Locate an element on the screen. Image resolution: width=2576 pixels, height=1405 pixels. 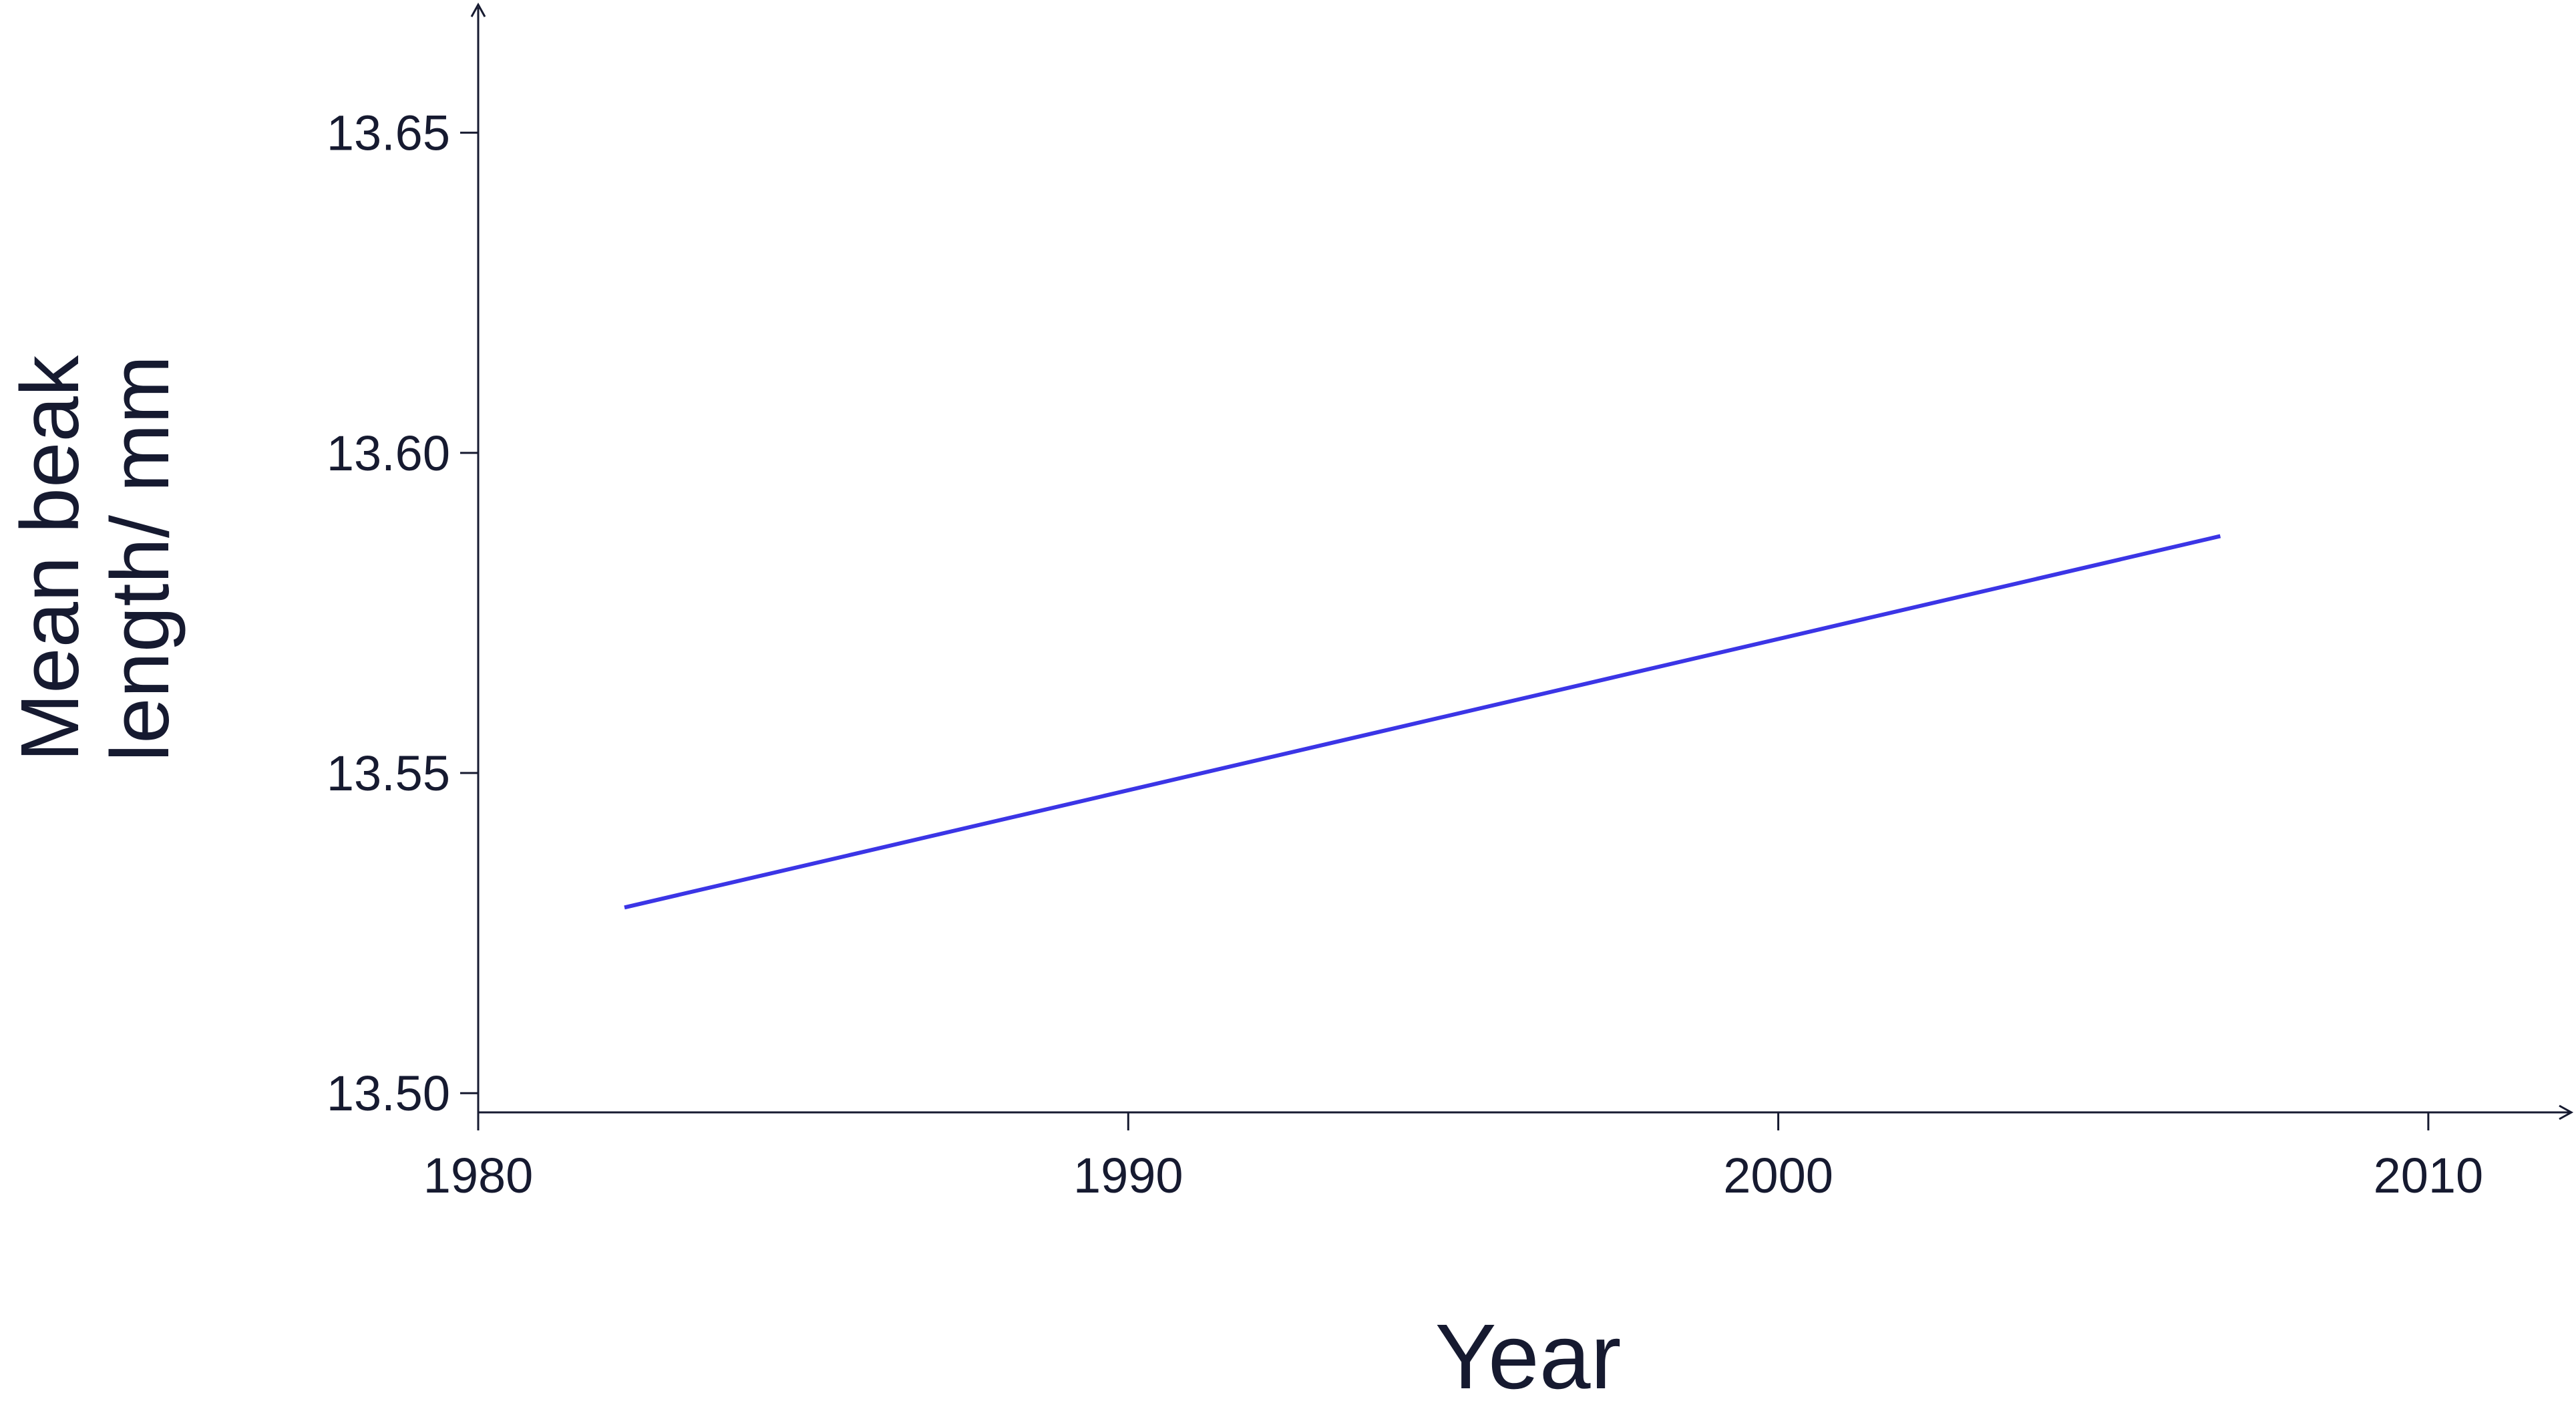
x-tick-label: 1980 is located at coordinates (478, 1175).